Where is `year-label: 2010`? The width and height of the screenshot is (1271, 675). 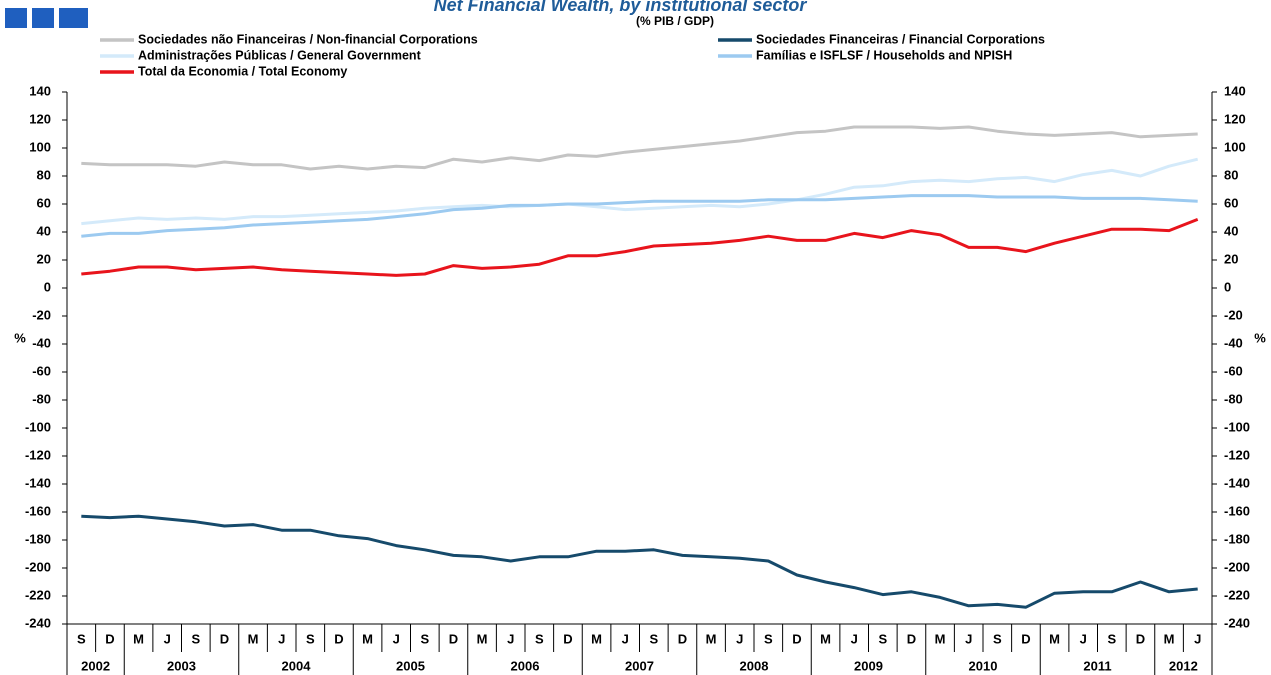
year-label: 2010 is located at coordinates (983, 665).